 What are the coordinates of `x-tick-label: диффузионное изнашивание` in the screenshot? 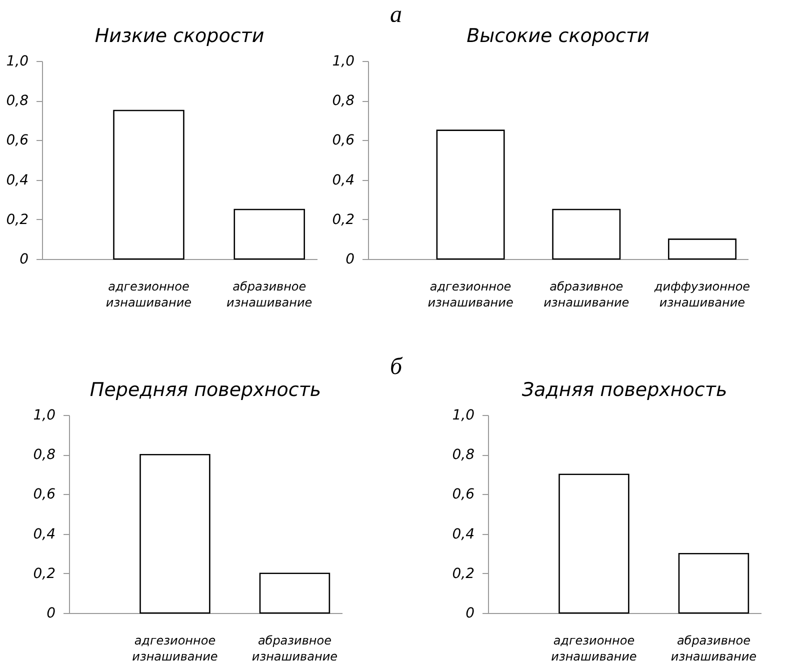 It's located at (701, 295).